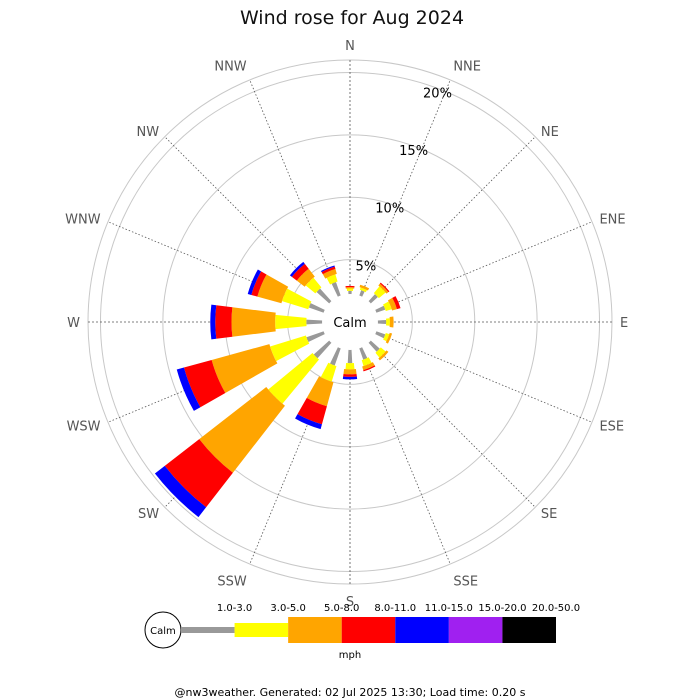 The image size is (700, 700). I want to click on direction-label-ssw: SSW, so click(232, 581).